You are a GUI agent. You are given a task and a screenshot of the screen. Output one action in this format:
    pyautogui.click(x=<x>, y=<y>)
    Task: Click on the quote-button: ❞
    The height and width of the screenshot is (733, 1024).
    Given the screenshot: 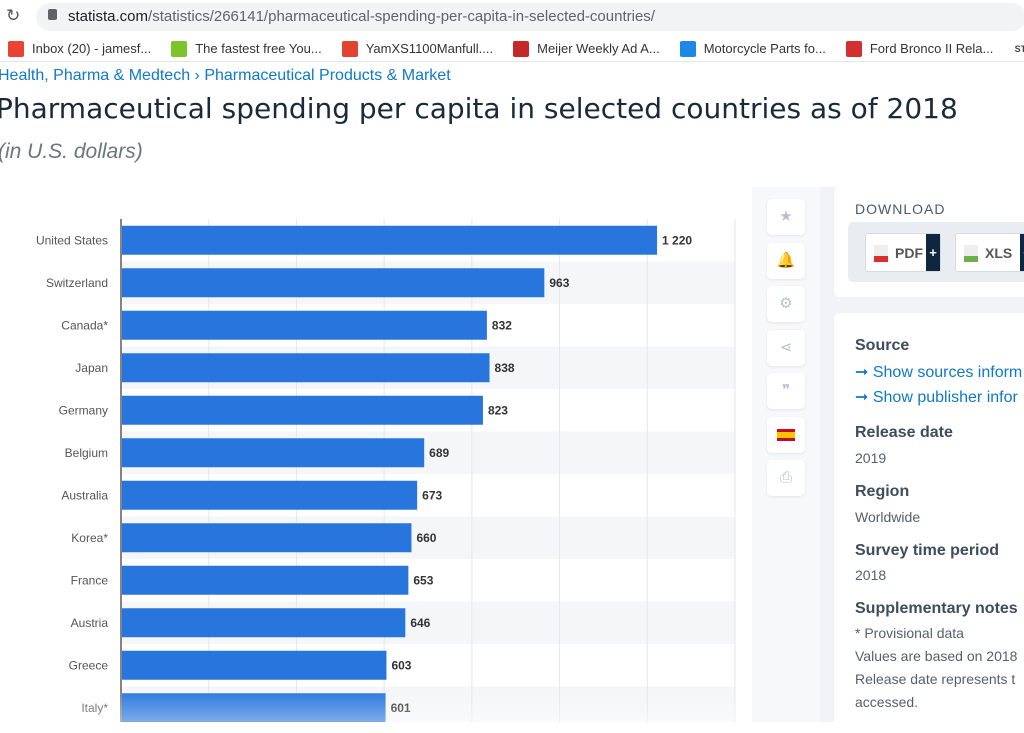 What is the action you would take?
    pyautogui.click(x=786, y=391)
    